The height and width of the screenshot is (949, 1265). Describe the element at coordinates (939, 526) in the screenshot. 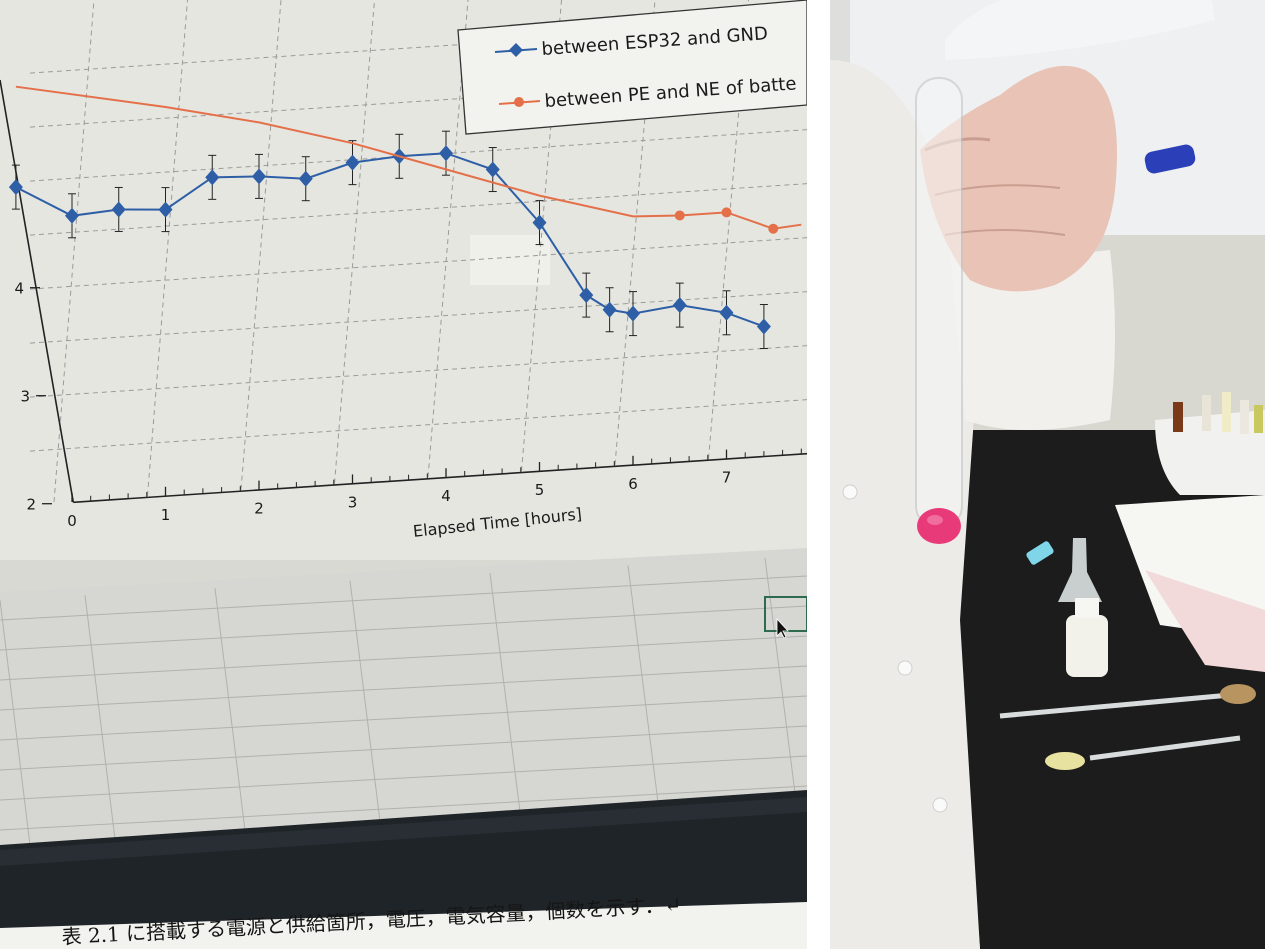

I see `pink-liquid` at that location.